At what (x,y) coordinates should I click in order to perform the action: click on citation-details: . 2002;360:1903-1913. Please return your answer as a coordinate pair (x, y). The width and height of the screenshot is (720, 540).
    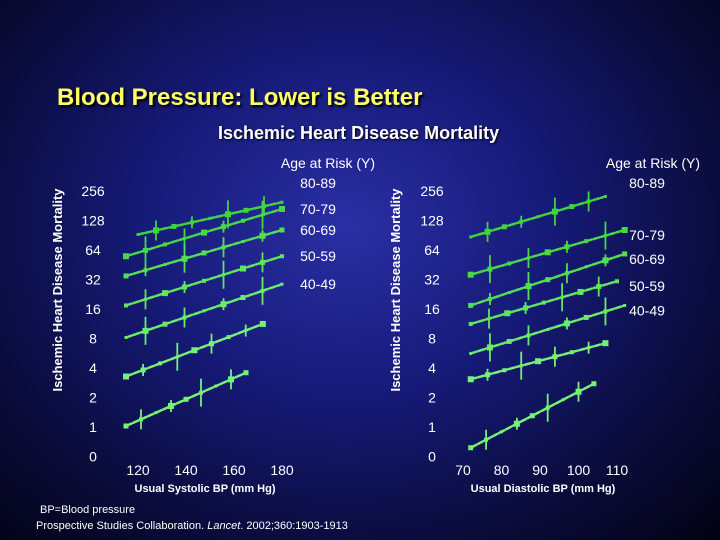
    Looking at the image, I should click on (294, 526).